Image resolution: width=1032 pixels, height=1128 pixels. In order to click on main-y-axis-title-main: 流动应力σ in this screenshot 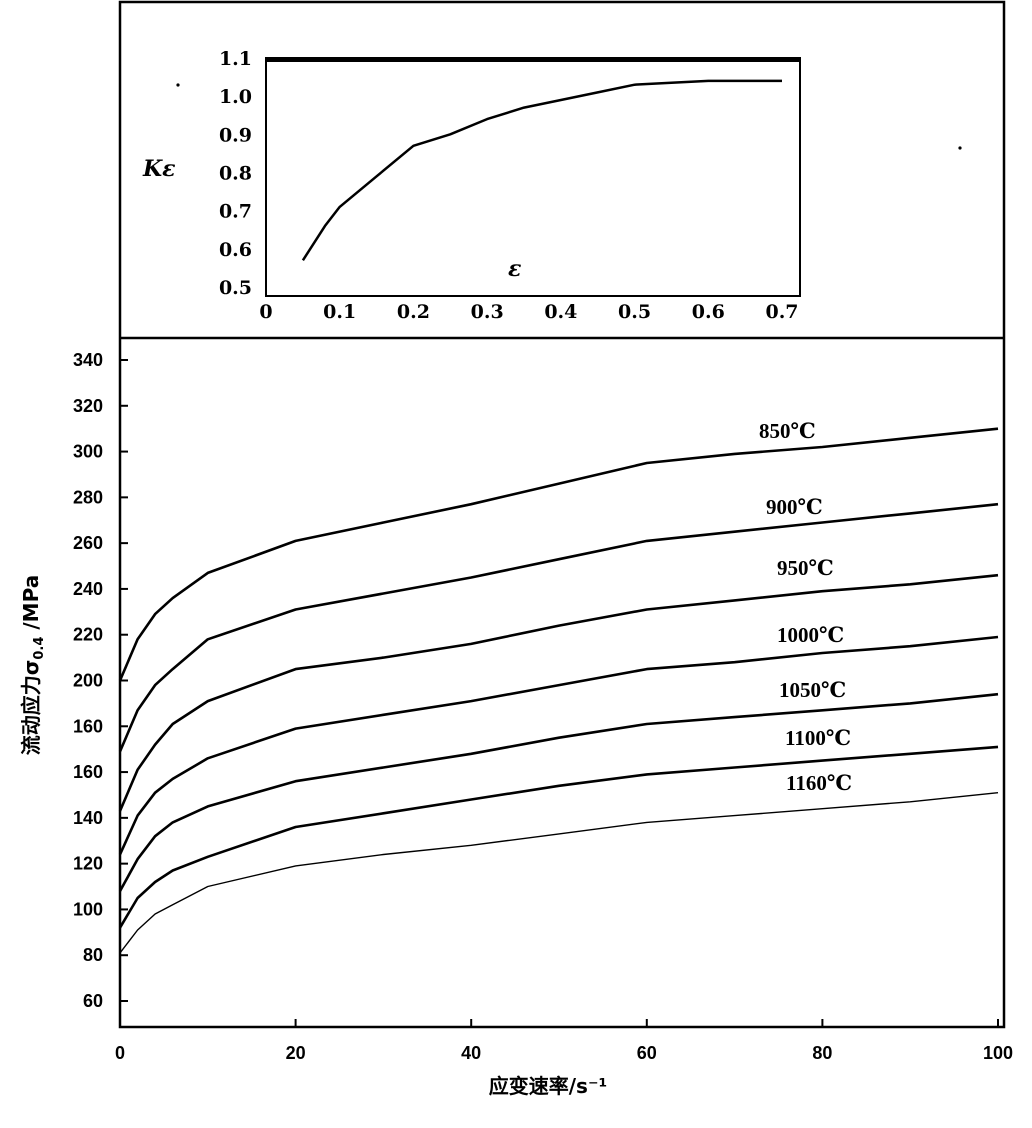, I will do `click(31, 708)`.